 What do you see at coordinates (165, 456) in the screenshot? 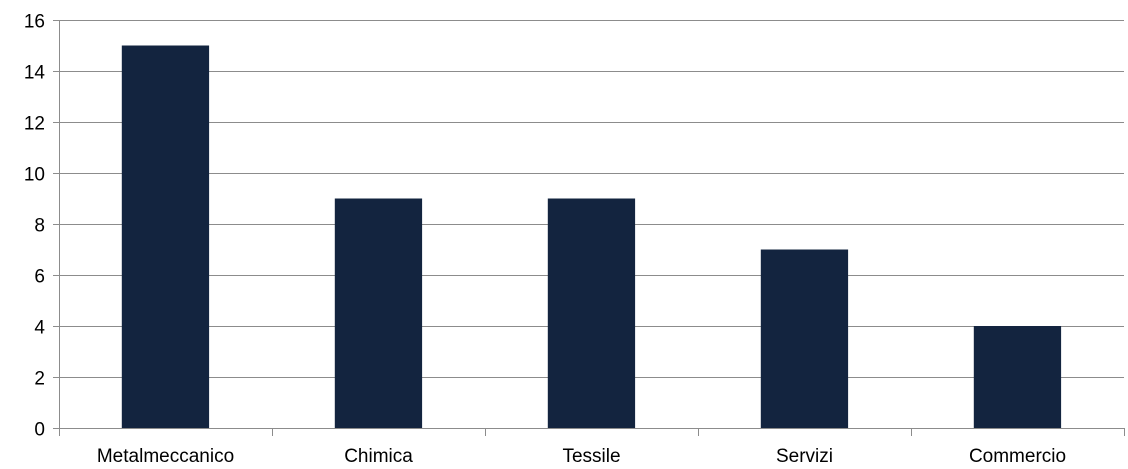
I see `x-tick-label: Metalmeccanico` at bounding box center [165, 456].